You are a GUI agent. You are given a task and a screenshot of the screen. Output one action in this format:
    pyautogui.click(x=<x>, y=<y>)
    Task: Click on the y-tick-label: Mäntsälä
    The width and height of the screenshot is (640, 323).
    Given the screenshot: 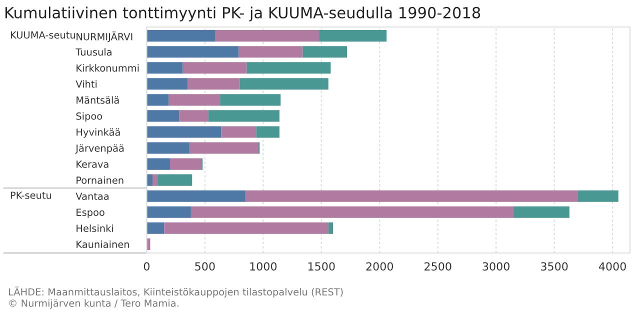 What is the action you would take?
    pyautogui.click(x=97, y=100)
    